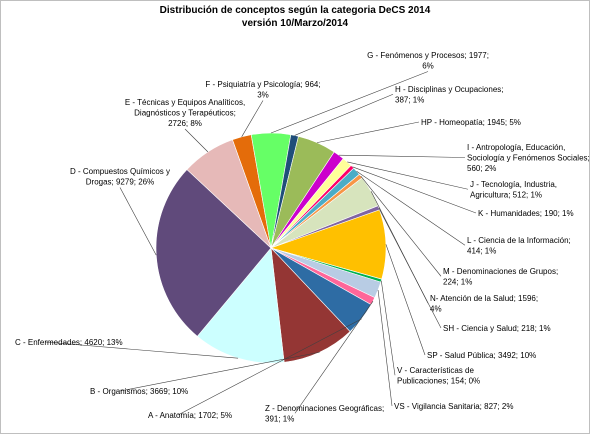  I want to click on leader-line-e-tecnicas-y-equipos-analiticos-diagnosticos-y-terapeuticos, so click(196, 140).